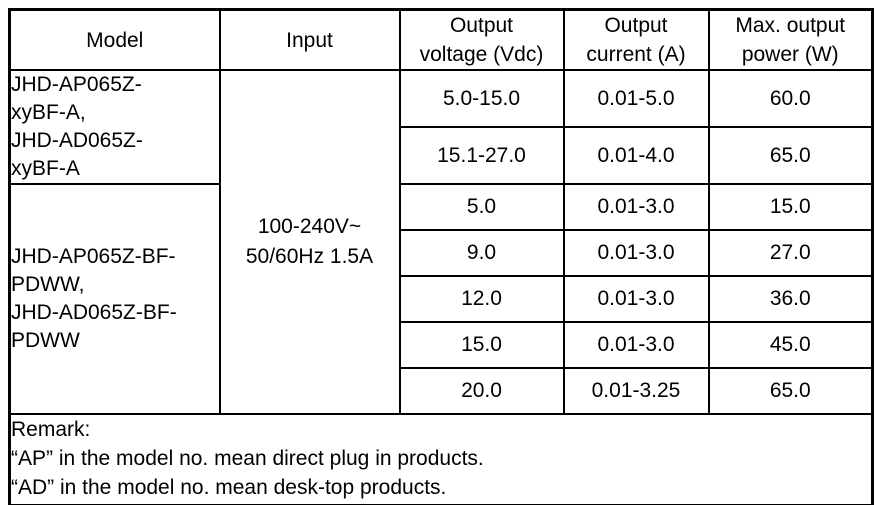 Image resolution: width=875 pixels, height=505 pixels. What do you see at coordinates (481, 391) in the screenshot?
I see `voltage-cell: 20.0` at bounding box center [481, 391].